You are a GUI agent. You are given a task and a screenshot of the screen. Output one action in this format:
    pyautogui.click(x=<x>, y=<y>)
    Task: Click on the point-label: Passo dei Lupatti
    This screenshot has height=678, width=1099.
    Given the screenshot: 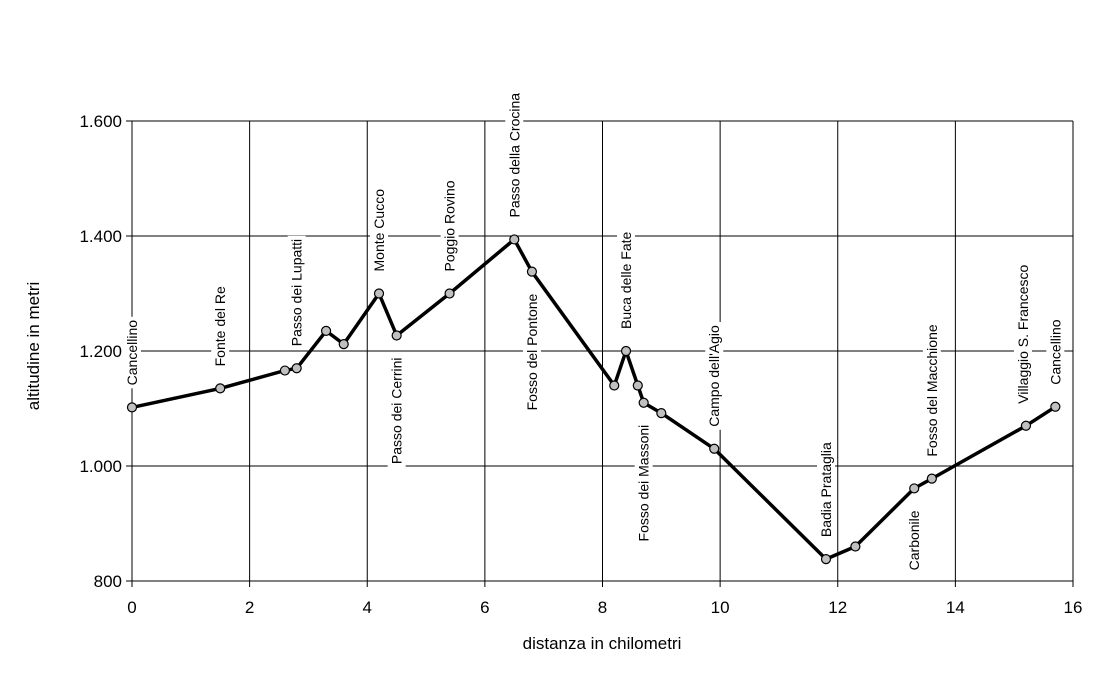 What is the action you would take?
    pyautogui.click(x=297, y=292)
    